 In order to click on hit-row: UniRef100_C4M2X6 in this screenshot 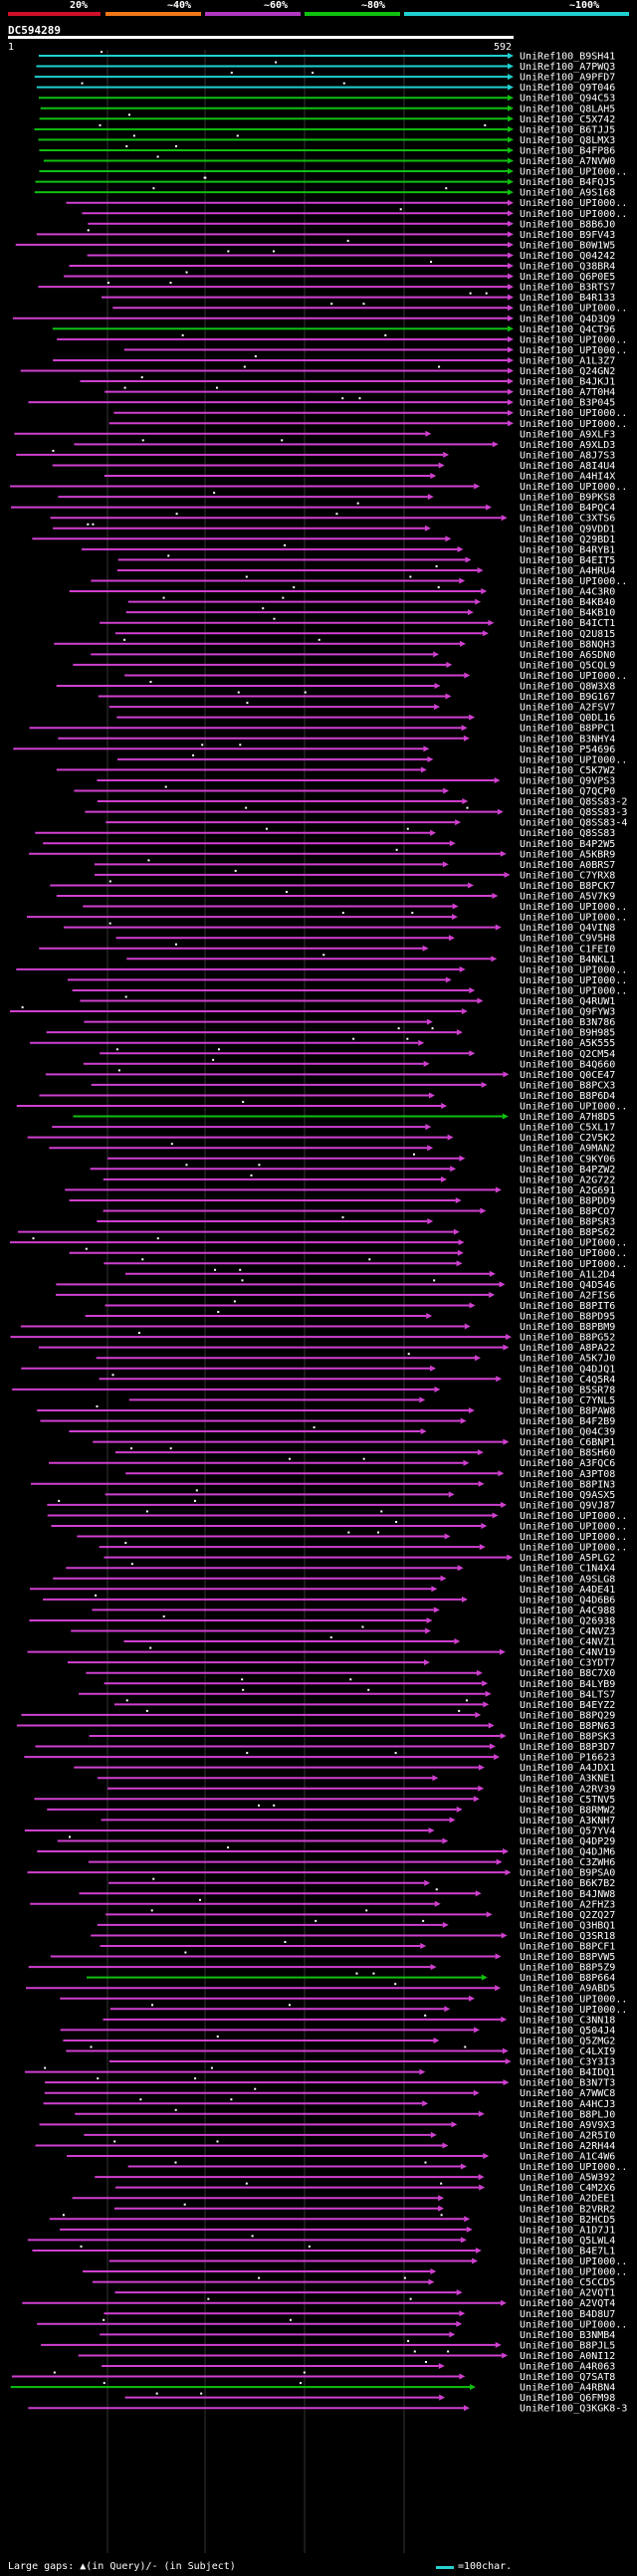, I will do `click(365, 2188)`.